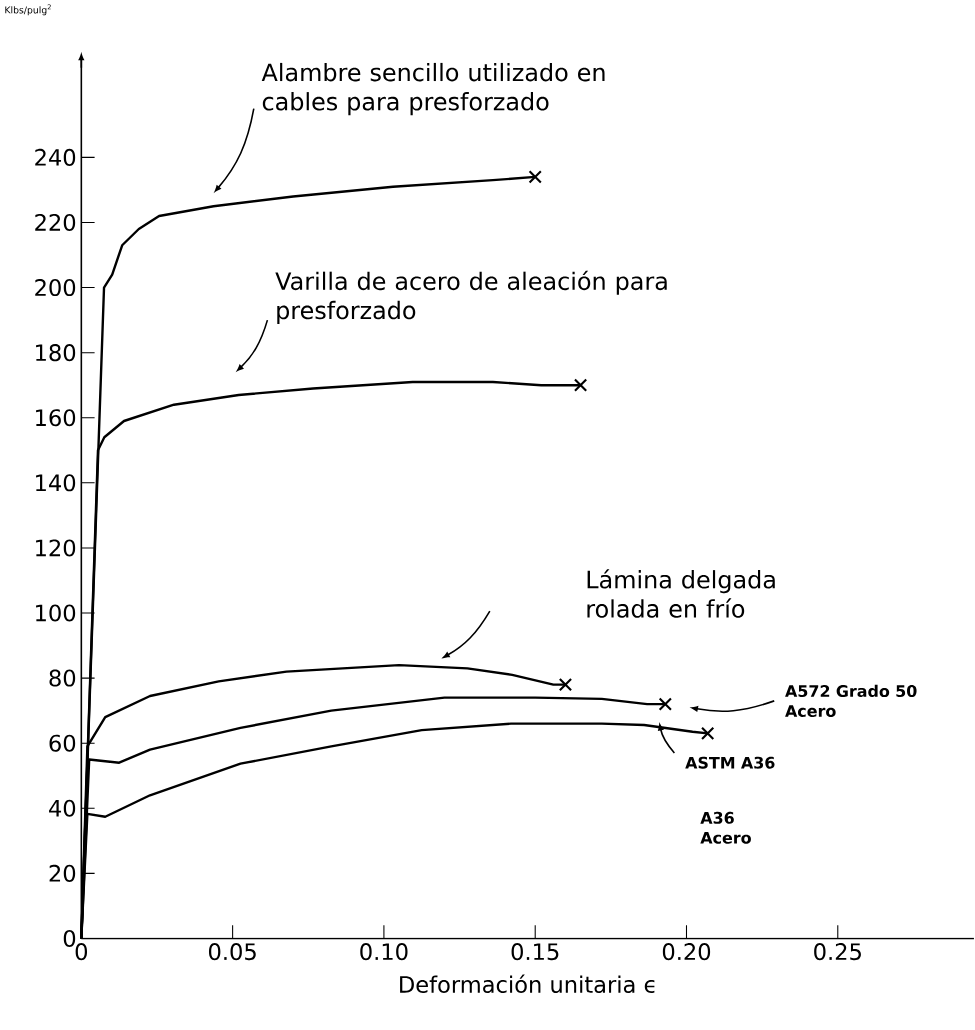 This screenshot has height=1030, width=975. What do you see at coordinates (56, 418) in the screenshot?
I see `y-tick-label: 160` at bounding box center [56, 418].